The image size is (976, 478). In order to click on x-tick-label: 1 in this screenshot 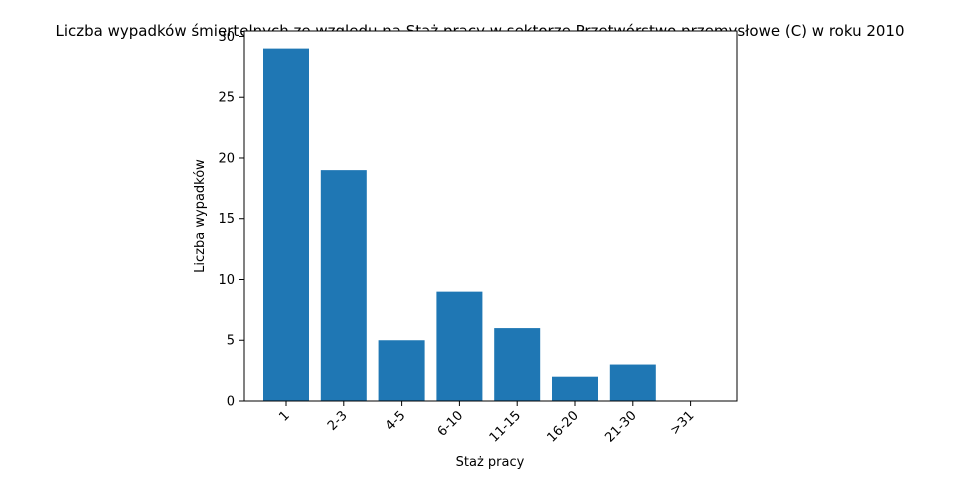, I will do `click(284, 416)`.